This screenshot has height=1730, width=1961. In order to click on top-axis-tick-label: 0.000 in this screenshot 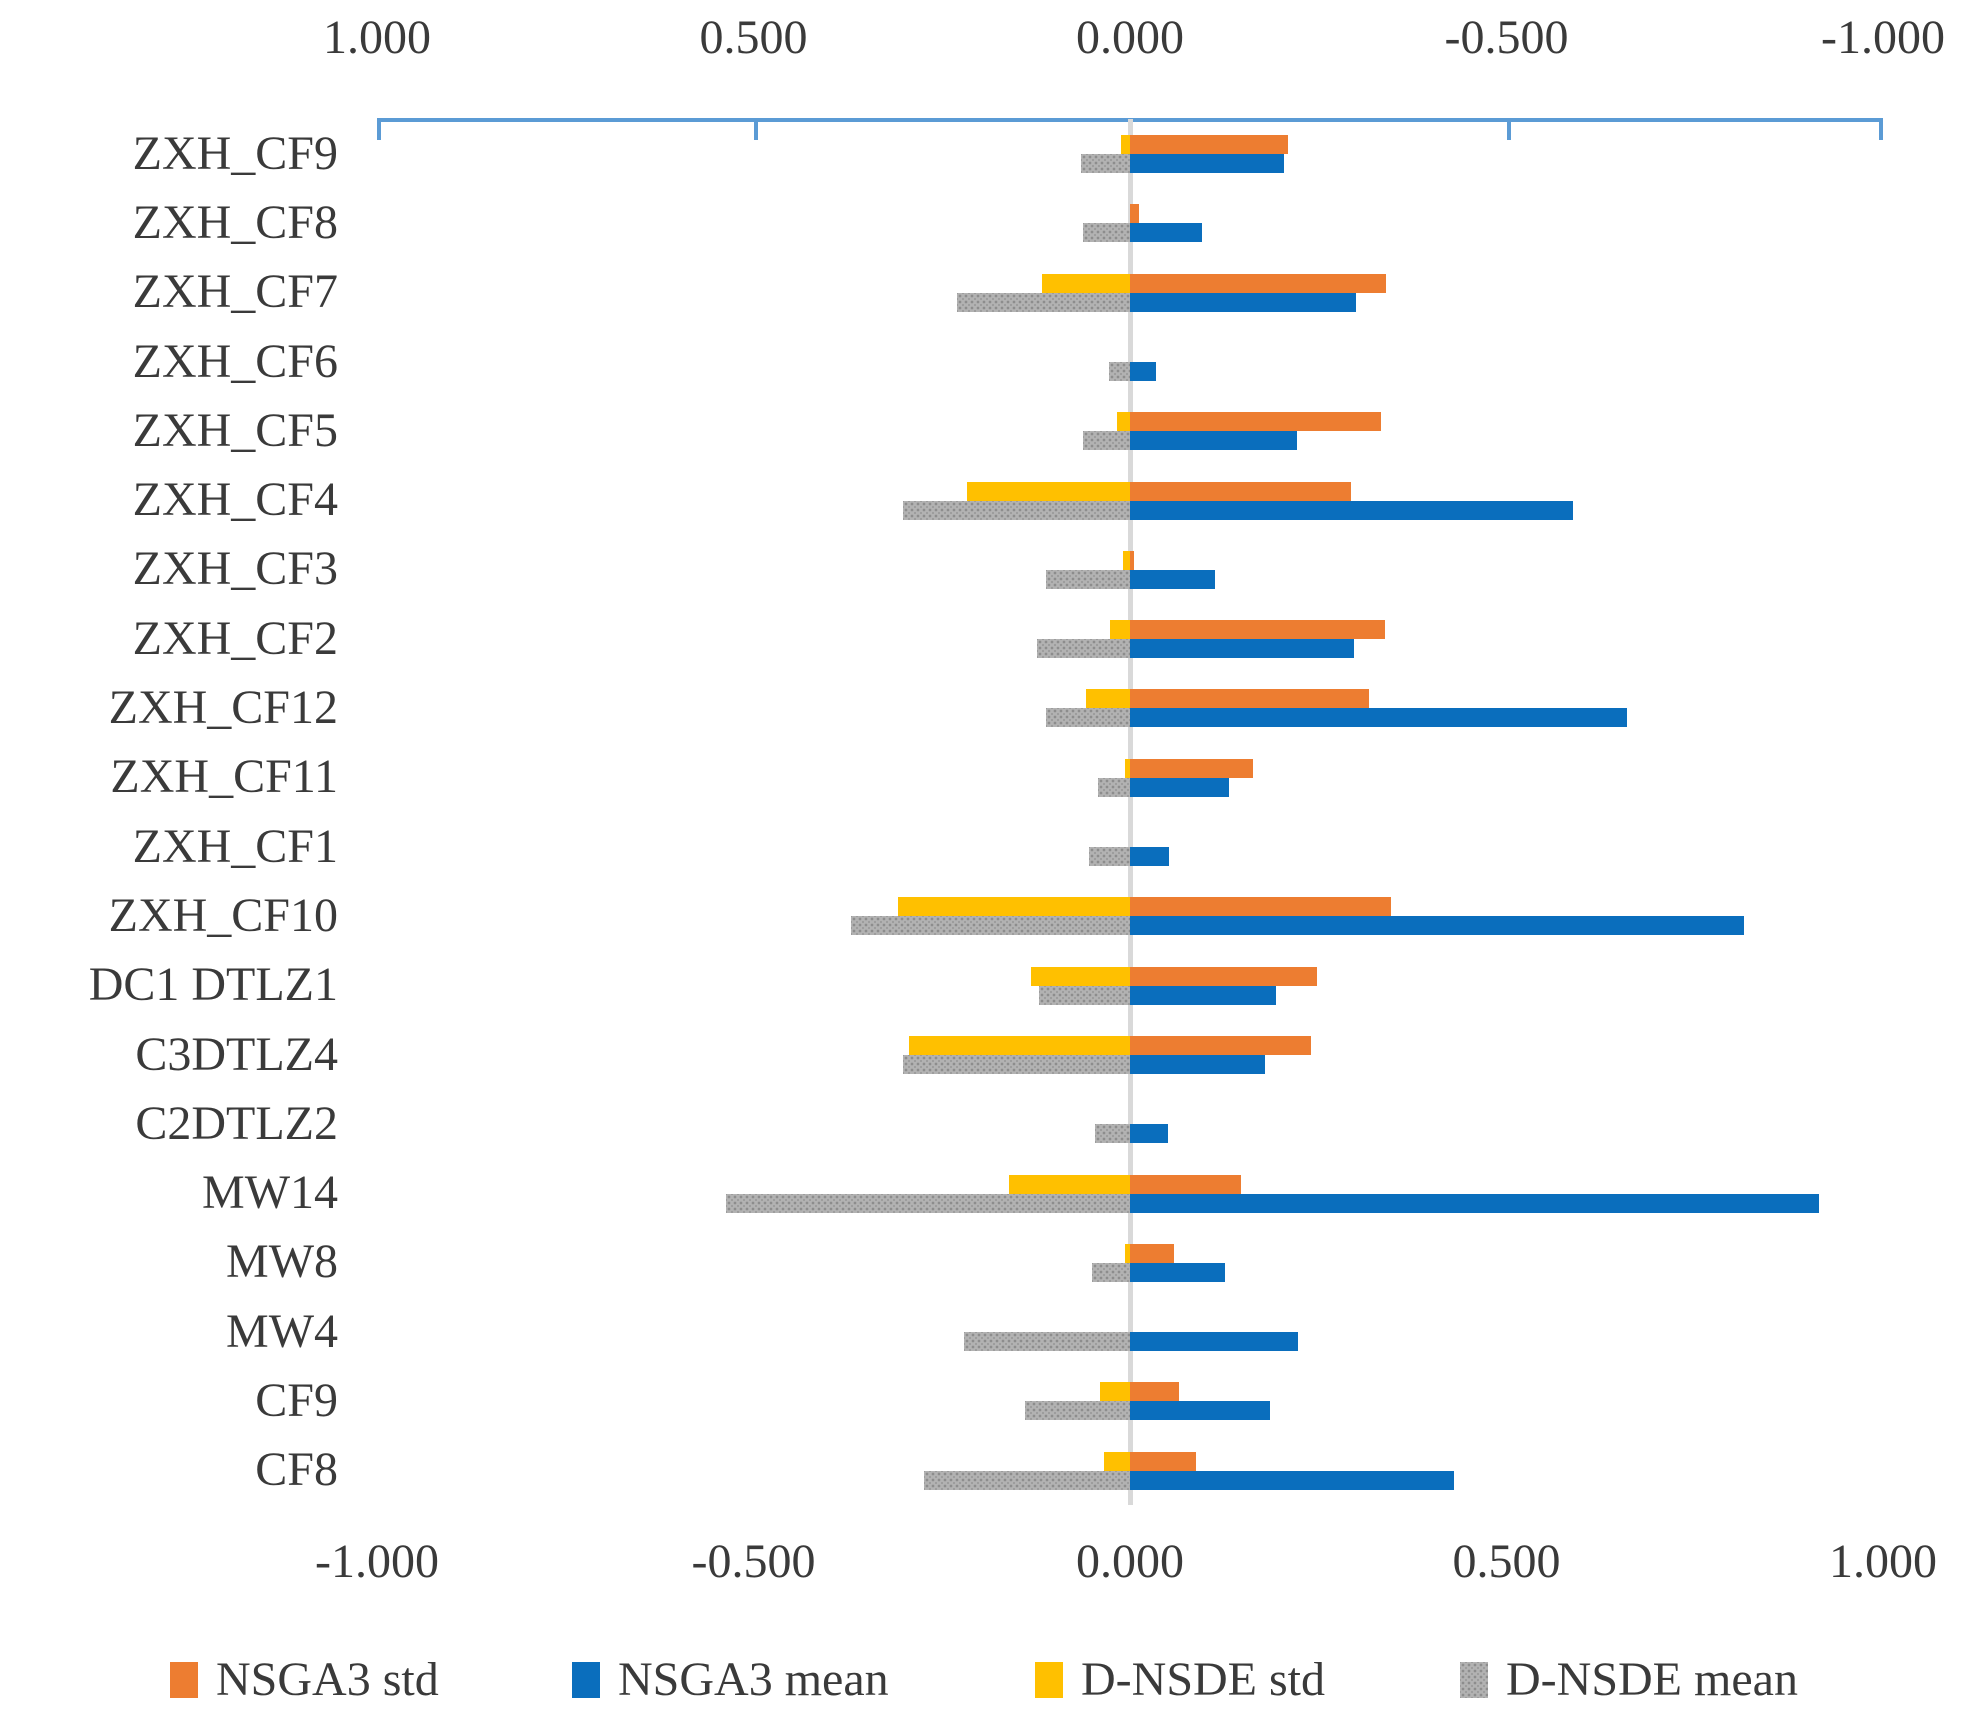, I will do `click(1130, 37)`.